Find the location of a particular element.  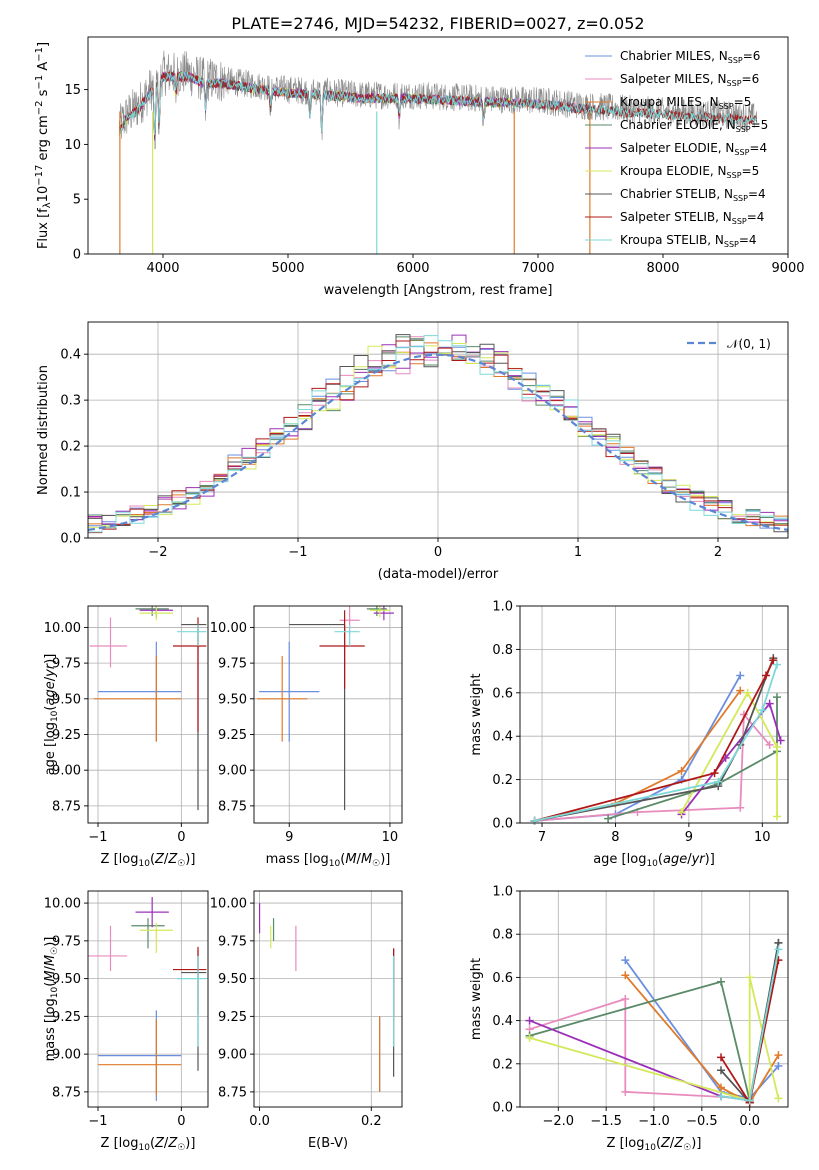

x-tick-label: 6000 is located at coordinates (412, 268).